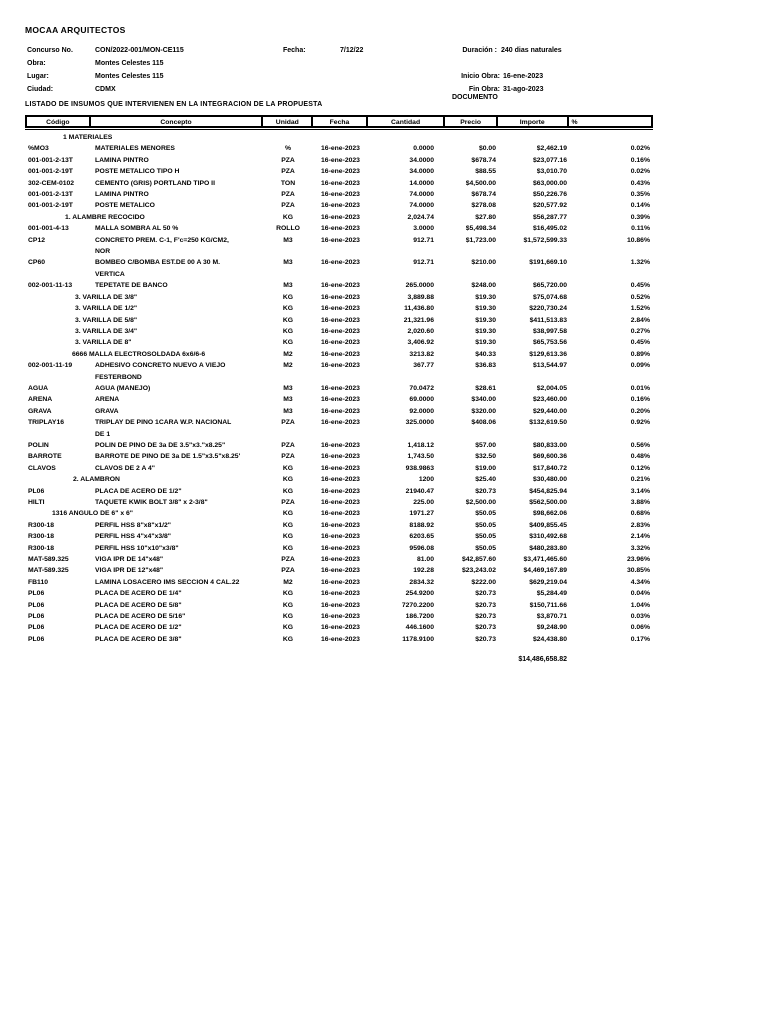  Describe the element at coordinates (478, 571) in the screenshot. I see `row-price: $23,243.02` at that location.